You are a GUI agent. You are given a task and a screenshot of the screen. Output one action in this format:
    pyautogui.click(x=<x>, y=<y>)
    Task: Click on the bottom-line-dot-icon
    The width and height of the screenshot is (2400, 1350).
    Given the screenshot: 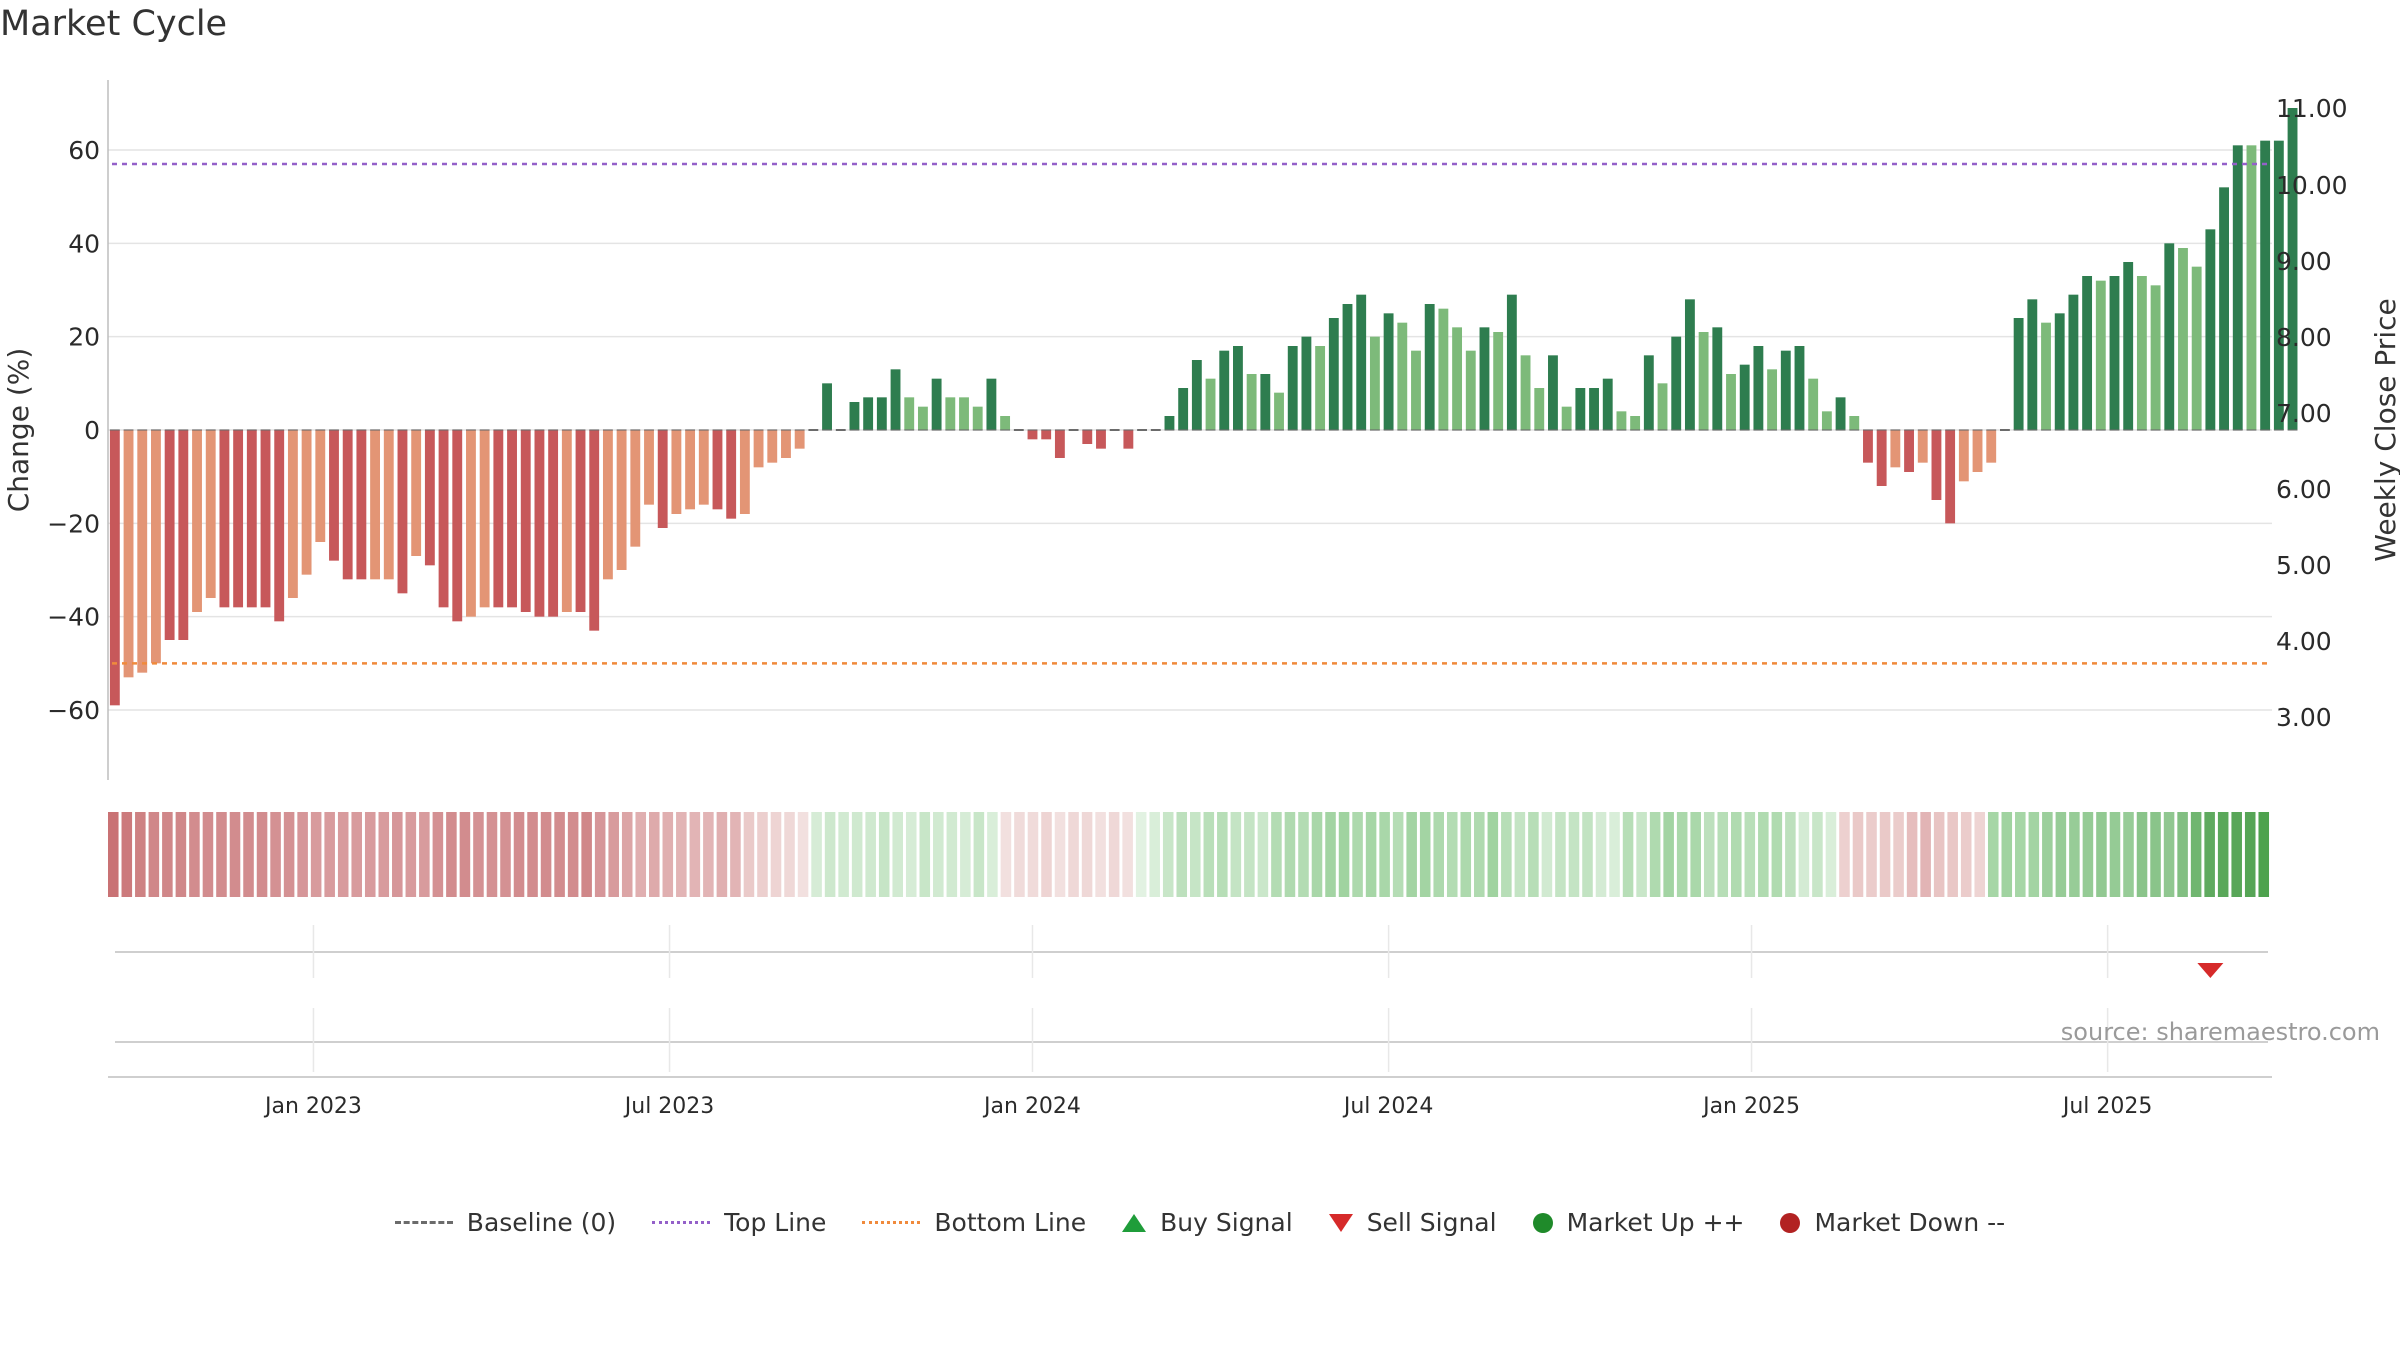 What is the action you would take?
    pyautogui.click(x=891, y=1222)
    